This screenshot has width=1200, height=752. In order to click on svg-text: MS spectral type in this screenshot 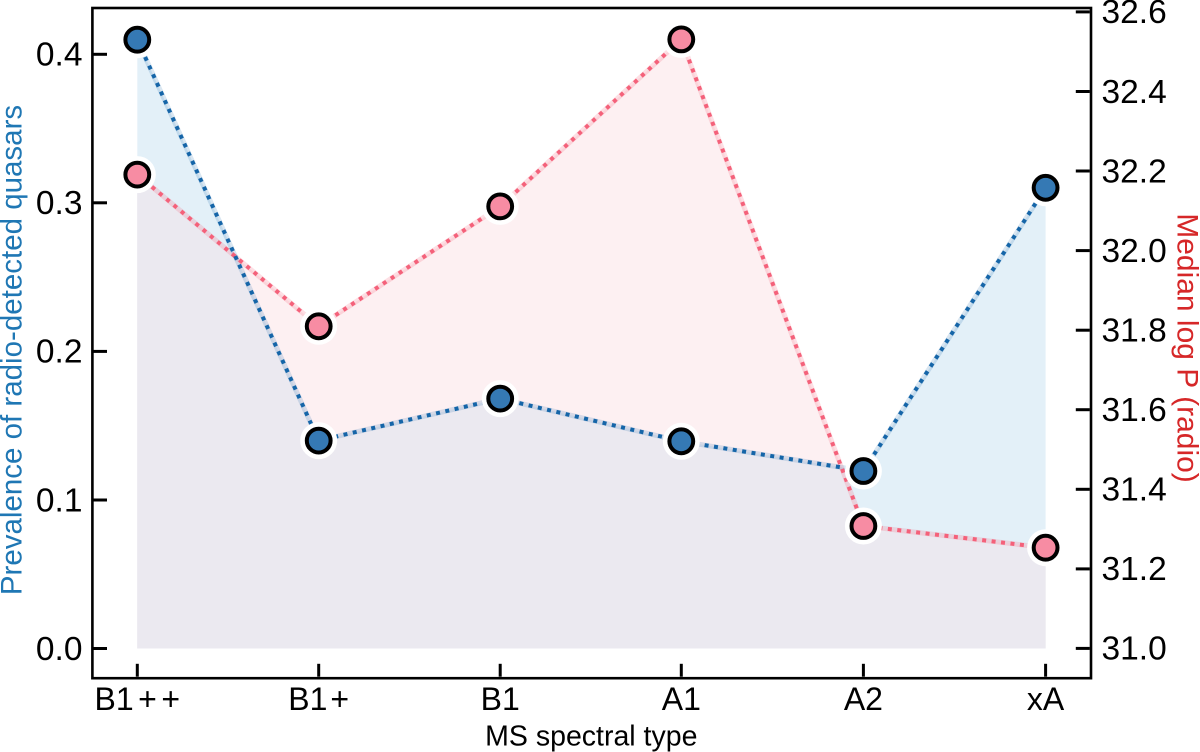, I will do `click(591, 736)`.